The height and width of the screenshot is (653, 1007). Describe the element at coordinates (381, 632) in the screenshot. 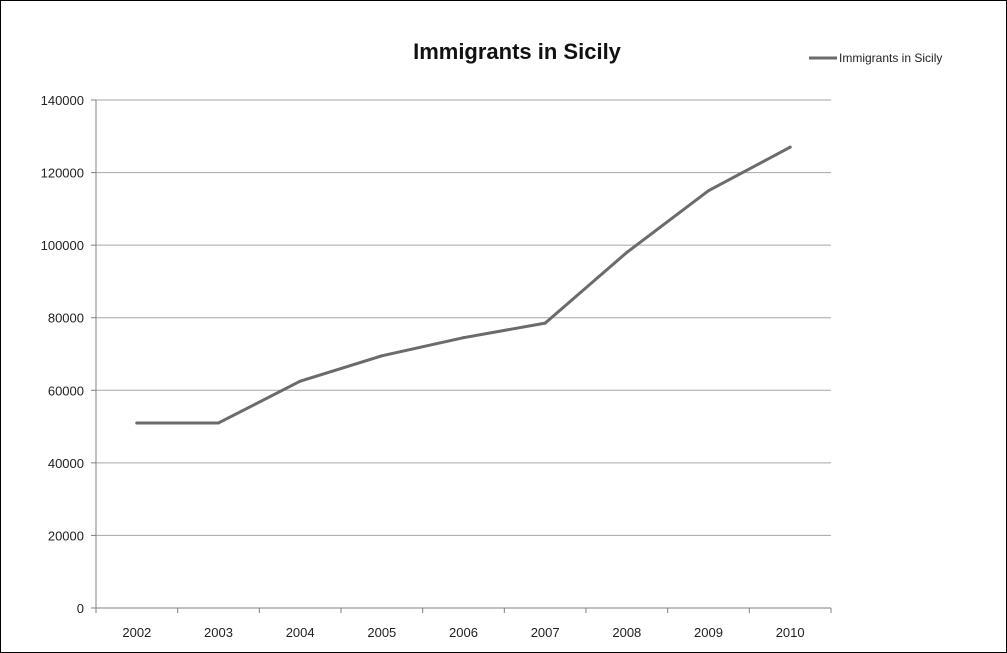

I see `x-tick-label: 2005` at that location.